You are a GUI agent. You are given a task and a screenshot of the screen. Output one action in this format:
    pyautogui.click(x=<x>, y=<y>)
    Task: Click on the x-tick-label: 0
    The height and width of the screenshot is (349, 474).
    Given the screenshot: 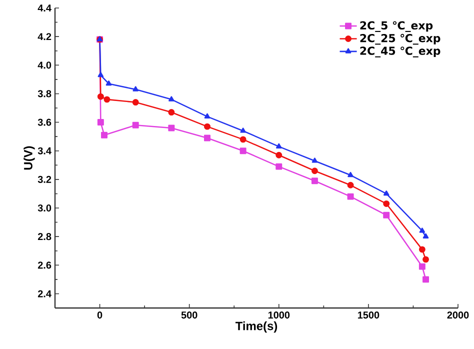 What is the action you would take?
    pyautogui.click(x=99, y=315)
    